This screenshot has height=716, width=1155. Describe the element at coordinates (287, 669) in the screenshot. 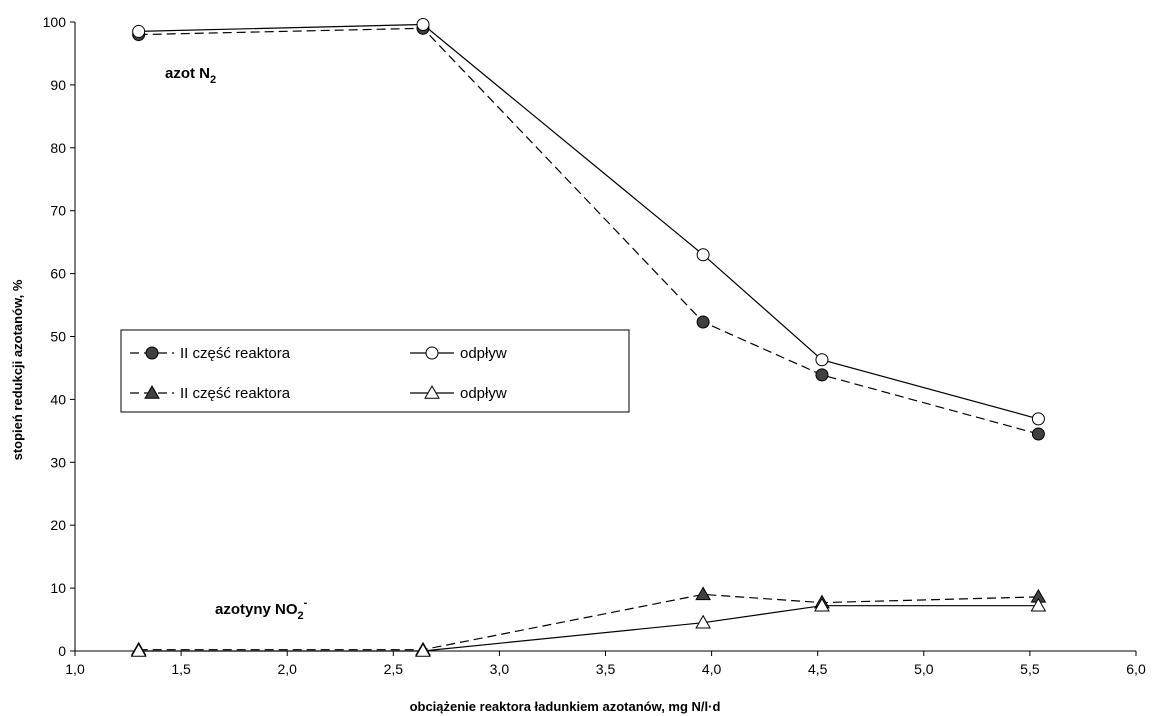

I see `x-tick-label: 2,0` at that location.